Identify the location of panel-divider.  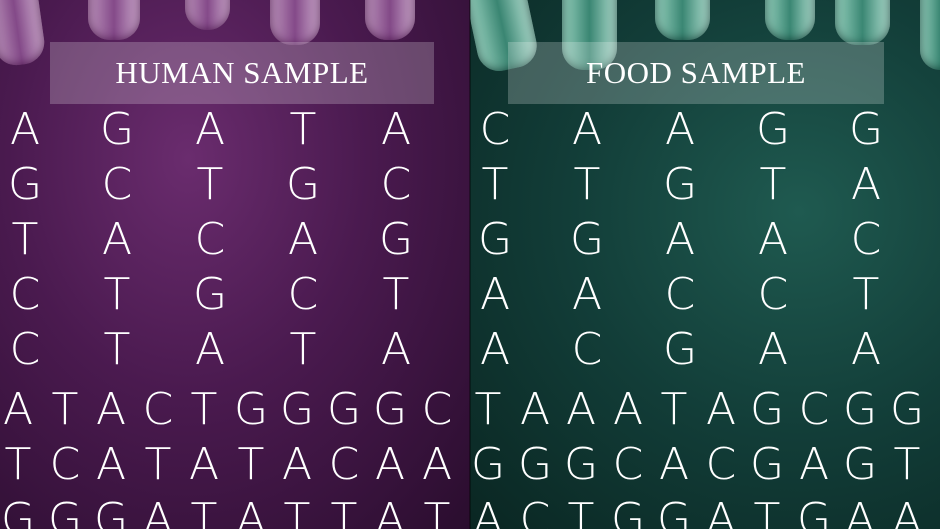
(470, 264).